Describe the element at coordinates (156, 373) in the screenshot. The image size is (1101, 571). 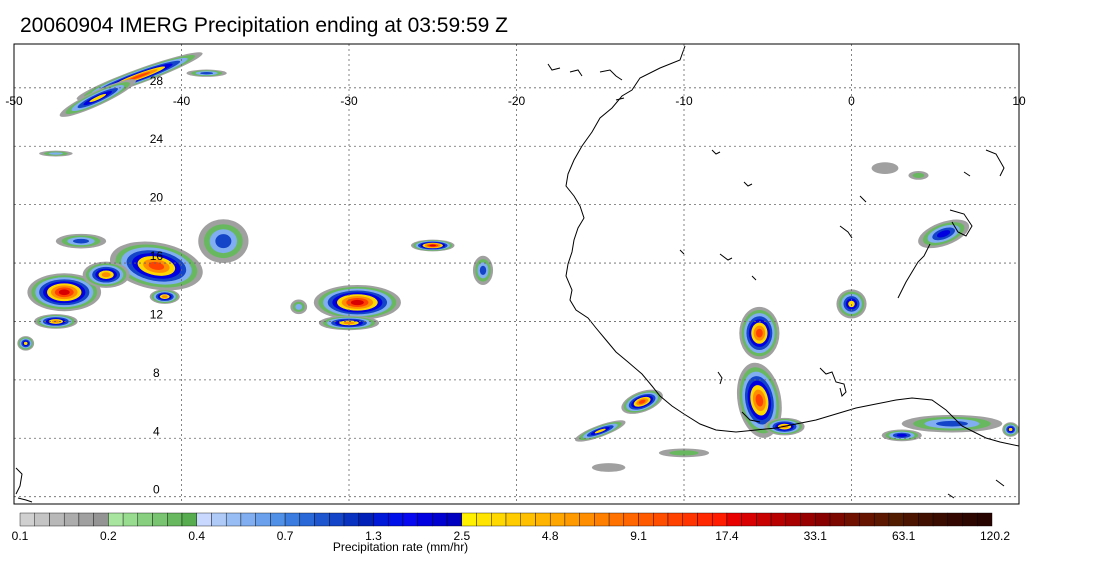
I see `latitude-label: 8` at that location.